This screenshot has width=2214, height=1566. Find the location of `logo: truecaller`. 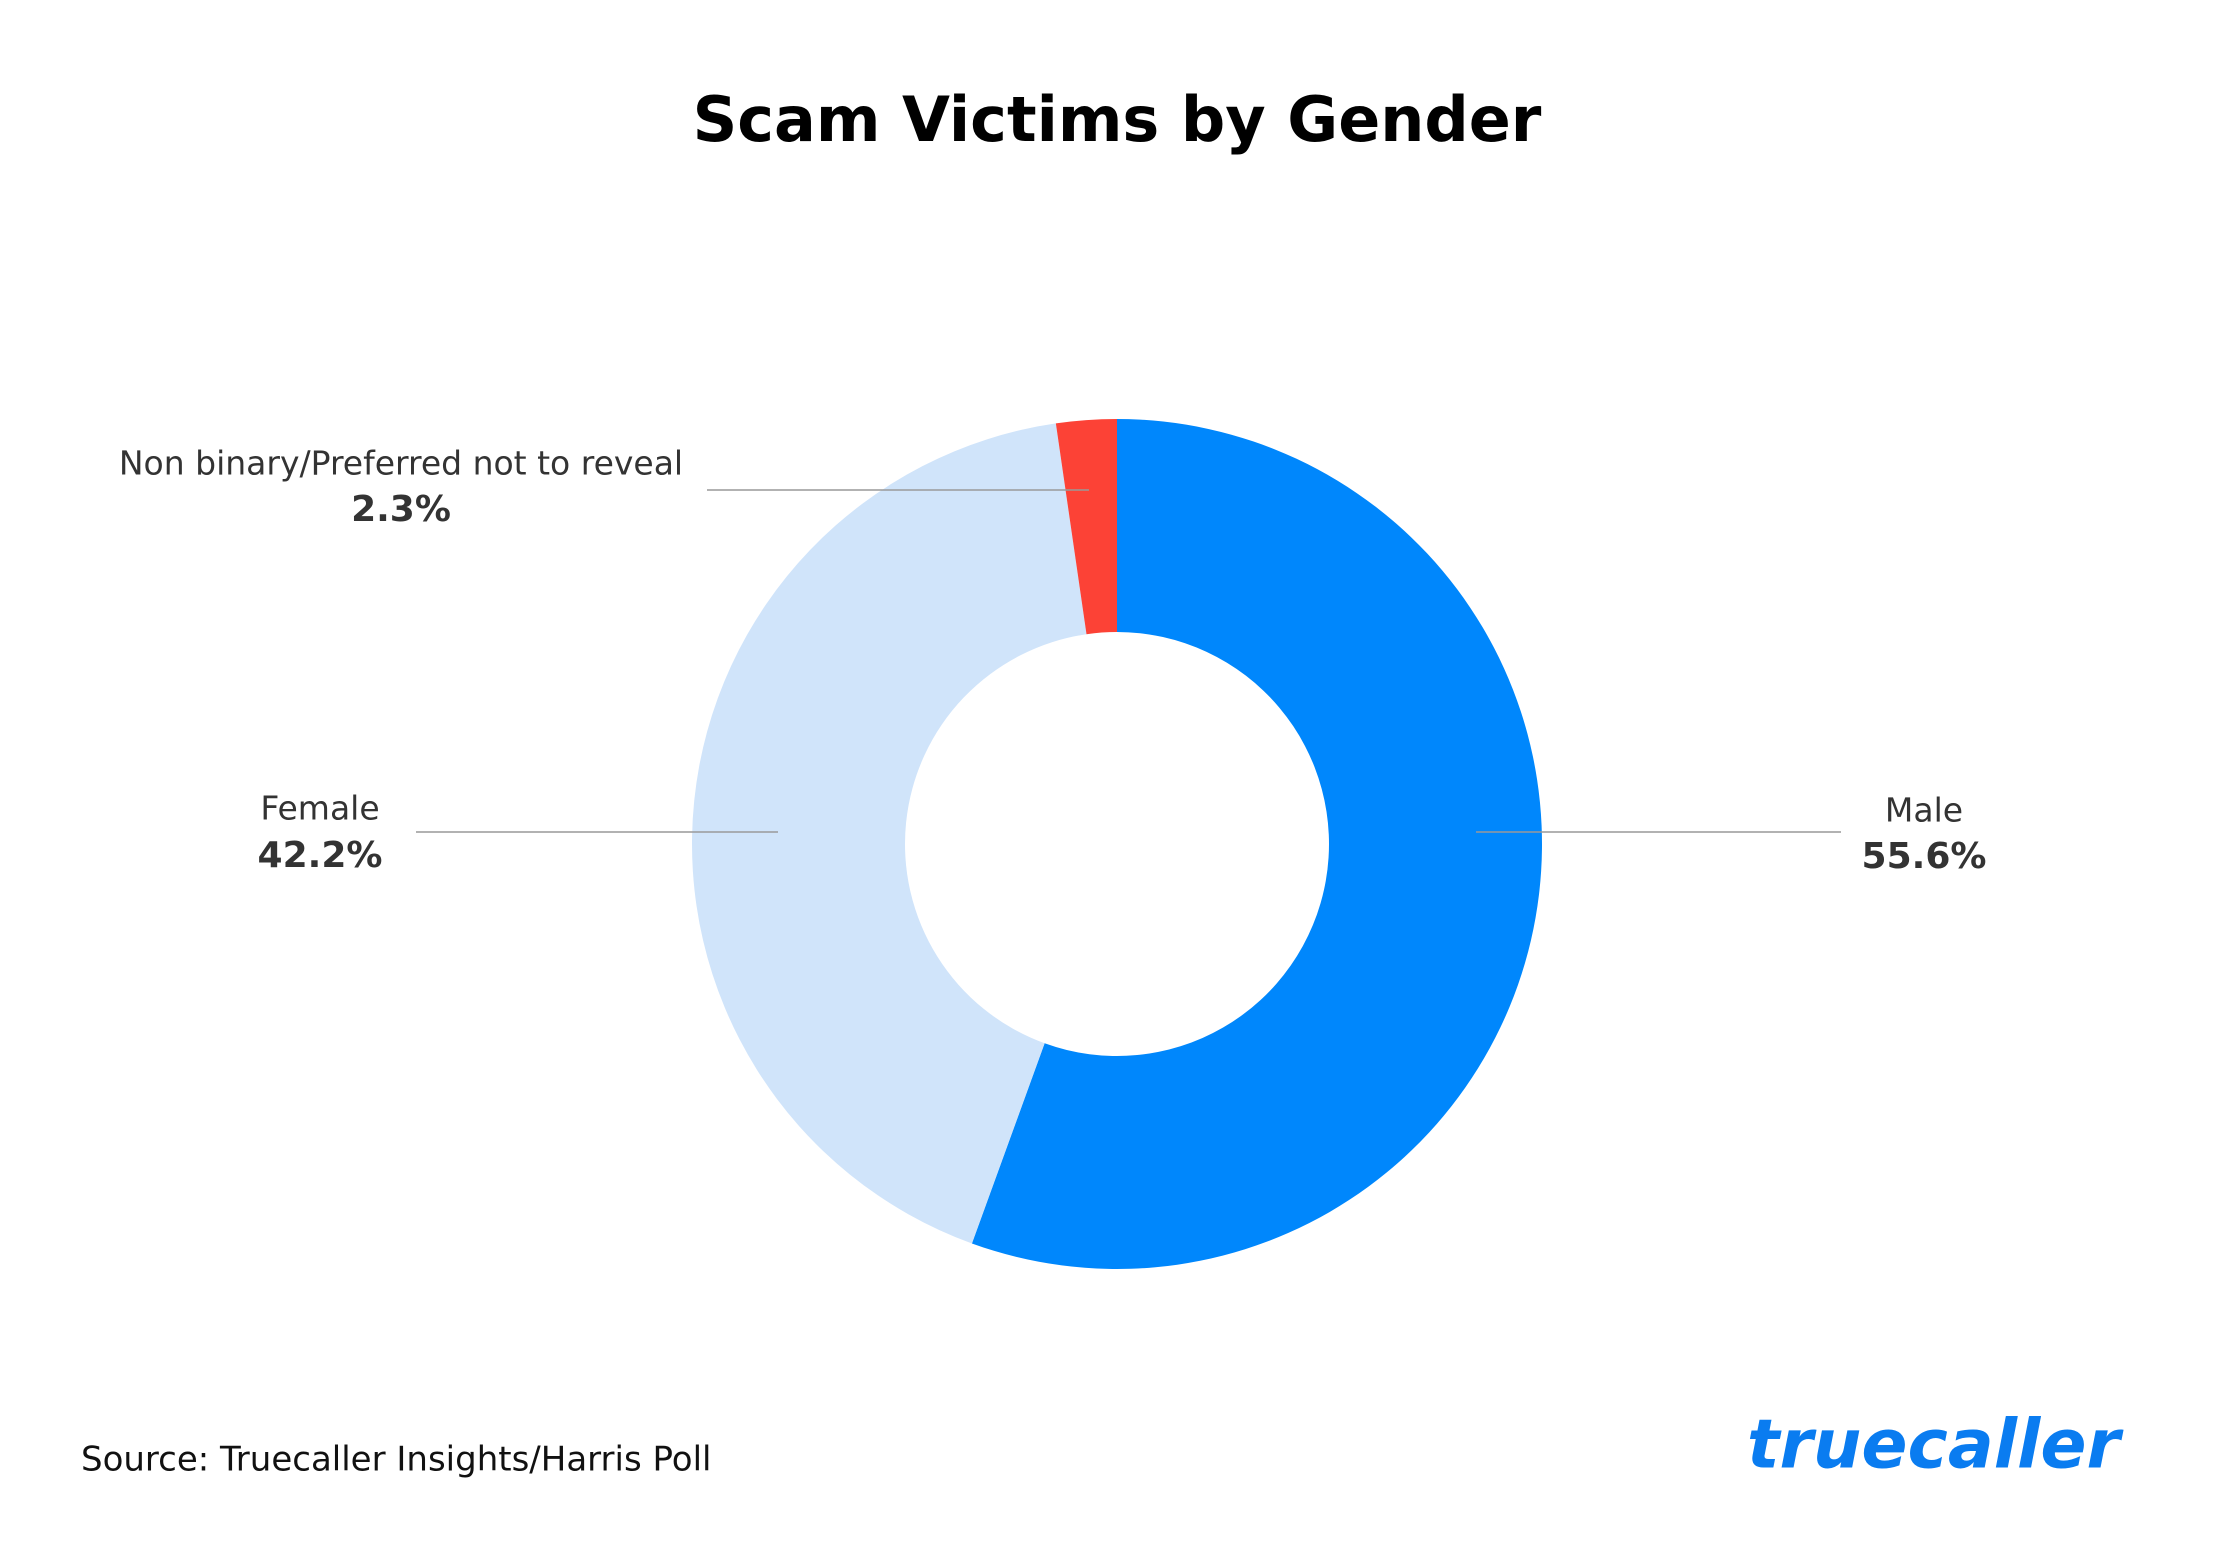

logo: truecaller is located at coordinates (1936, 1445).